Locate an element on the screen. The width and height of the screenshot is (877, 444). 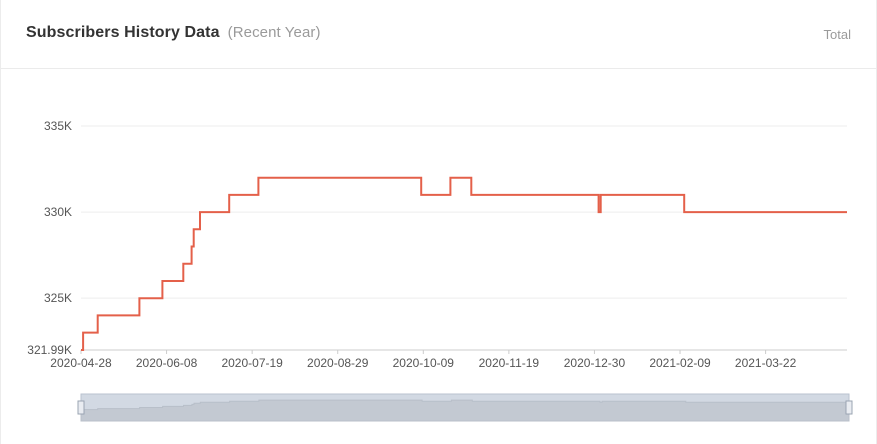
y-tick-label: 325K is located at coordinates (58, 298).